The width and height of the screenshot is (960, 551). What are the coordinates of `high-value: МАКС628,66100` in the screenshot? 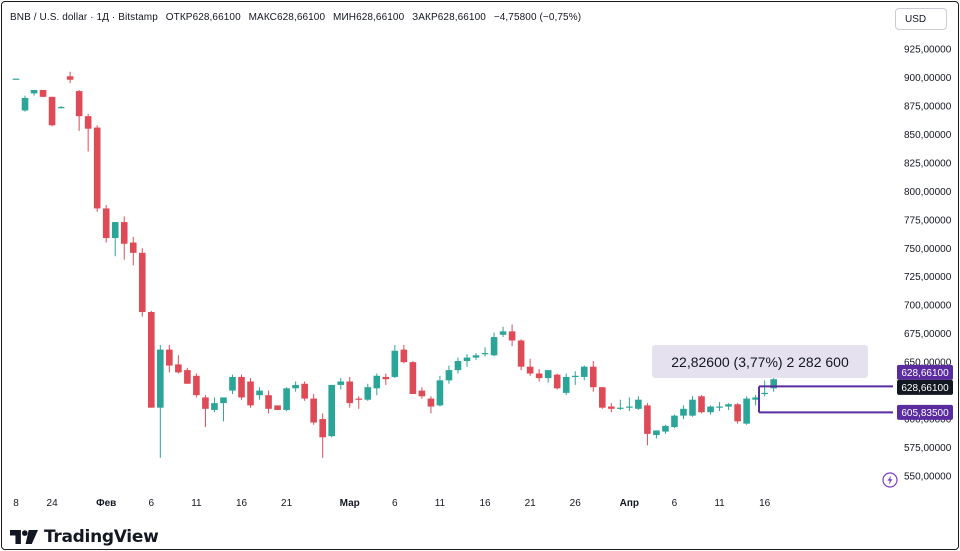 It's located at (287, 17).